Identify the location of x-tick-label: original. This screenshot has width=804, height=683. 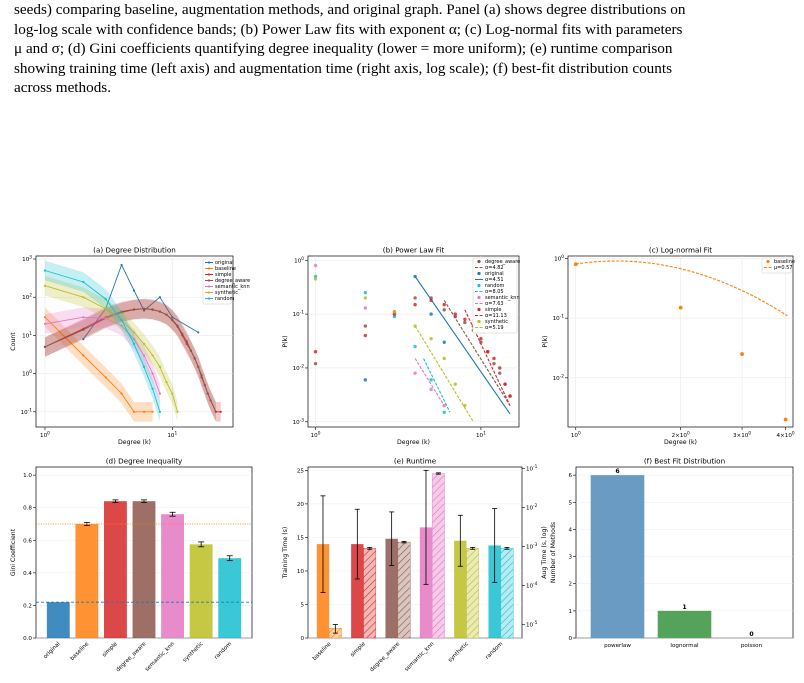
(52, 650).